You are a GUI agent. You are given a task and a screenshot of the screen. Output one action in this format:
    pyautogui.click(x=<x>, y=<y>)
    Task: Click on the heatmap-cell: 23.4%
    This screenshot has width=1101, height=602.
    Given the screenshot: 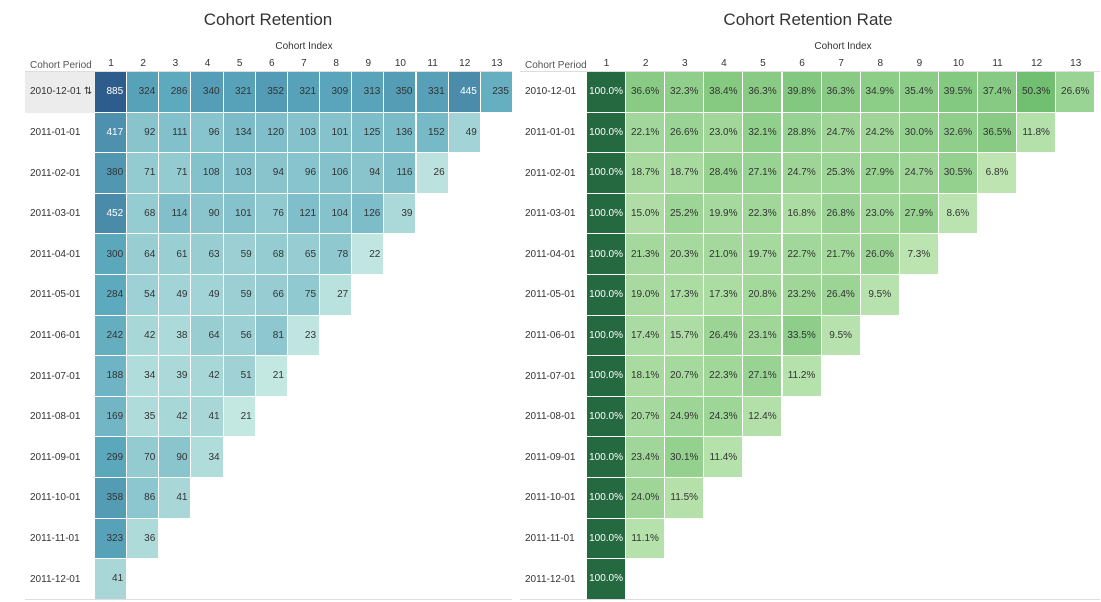 What is the action you would take?
    pyautogui.click(x=646, y=457)
    